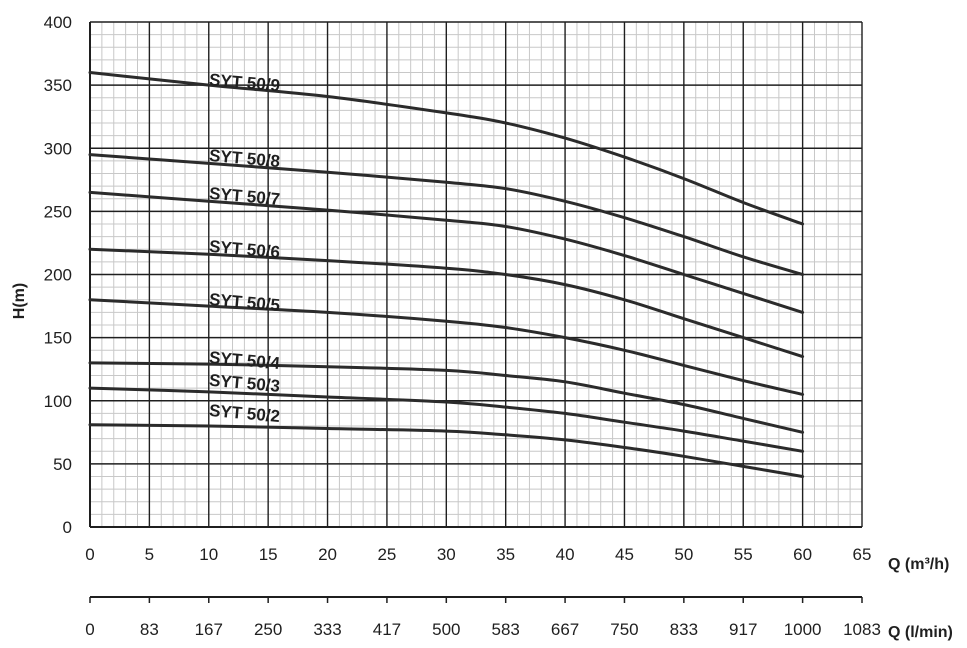 This screenshot has width=967, height=648. I want to click on x-tick-label: 40, so click(565, 554).